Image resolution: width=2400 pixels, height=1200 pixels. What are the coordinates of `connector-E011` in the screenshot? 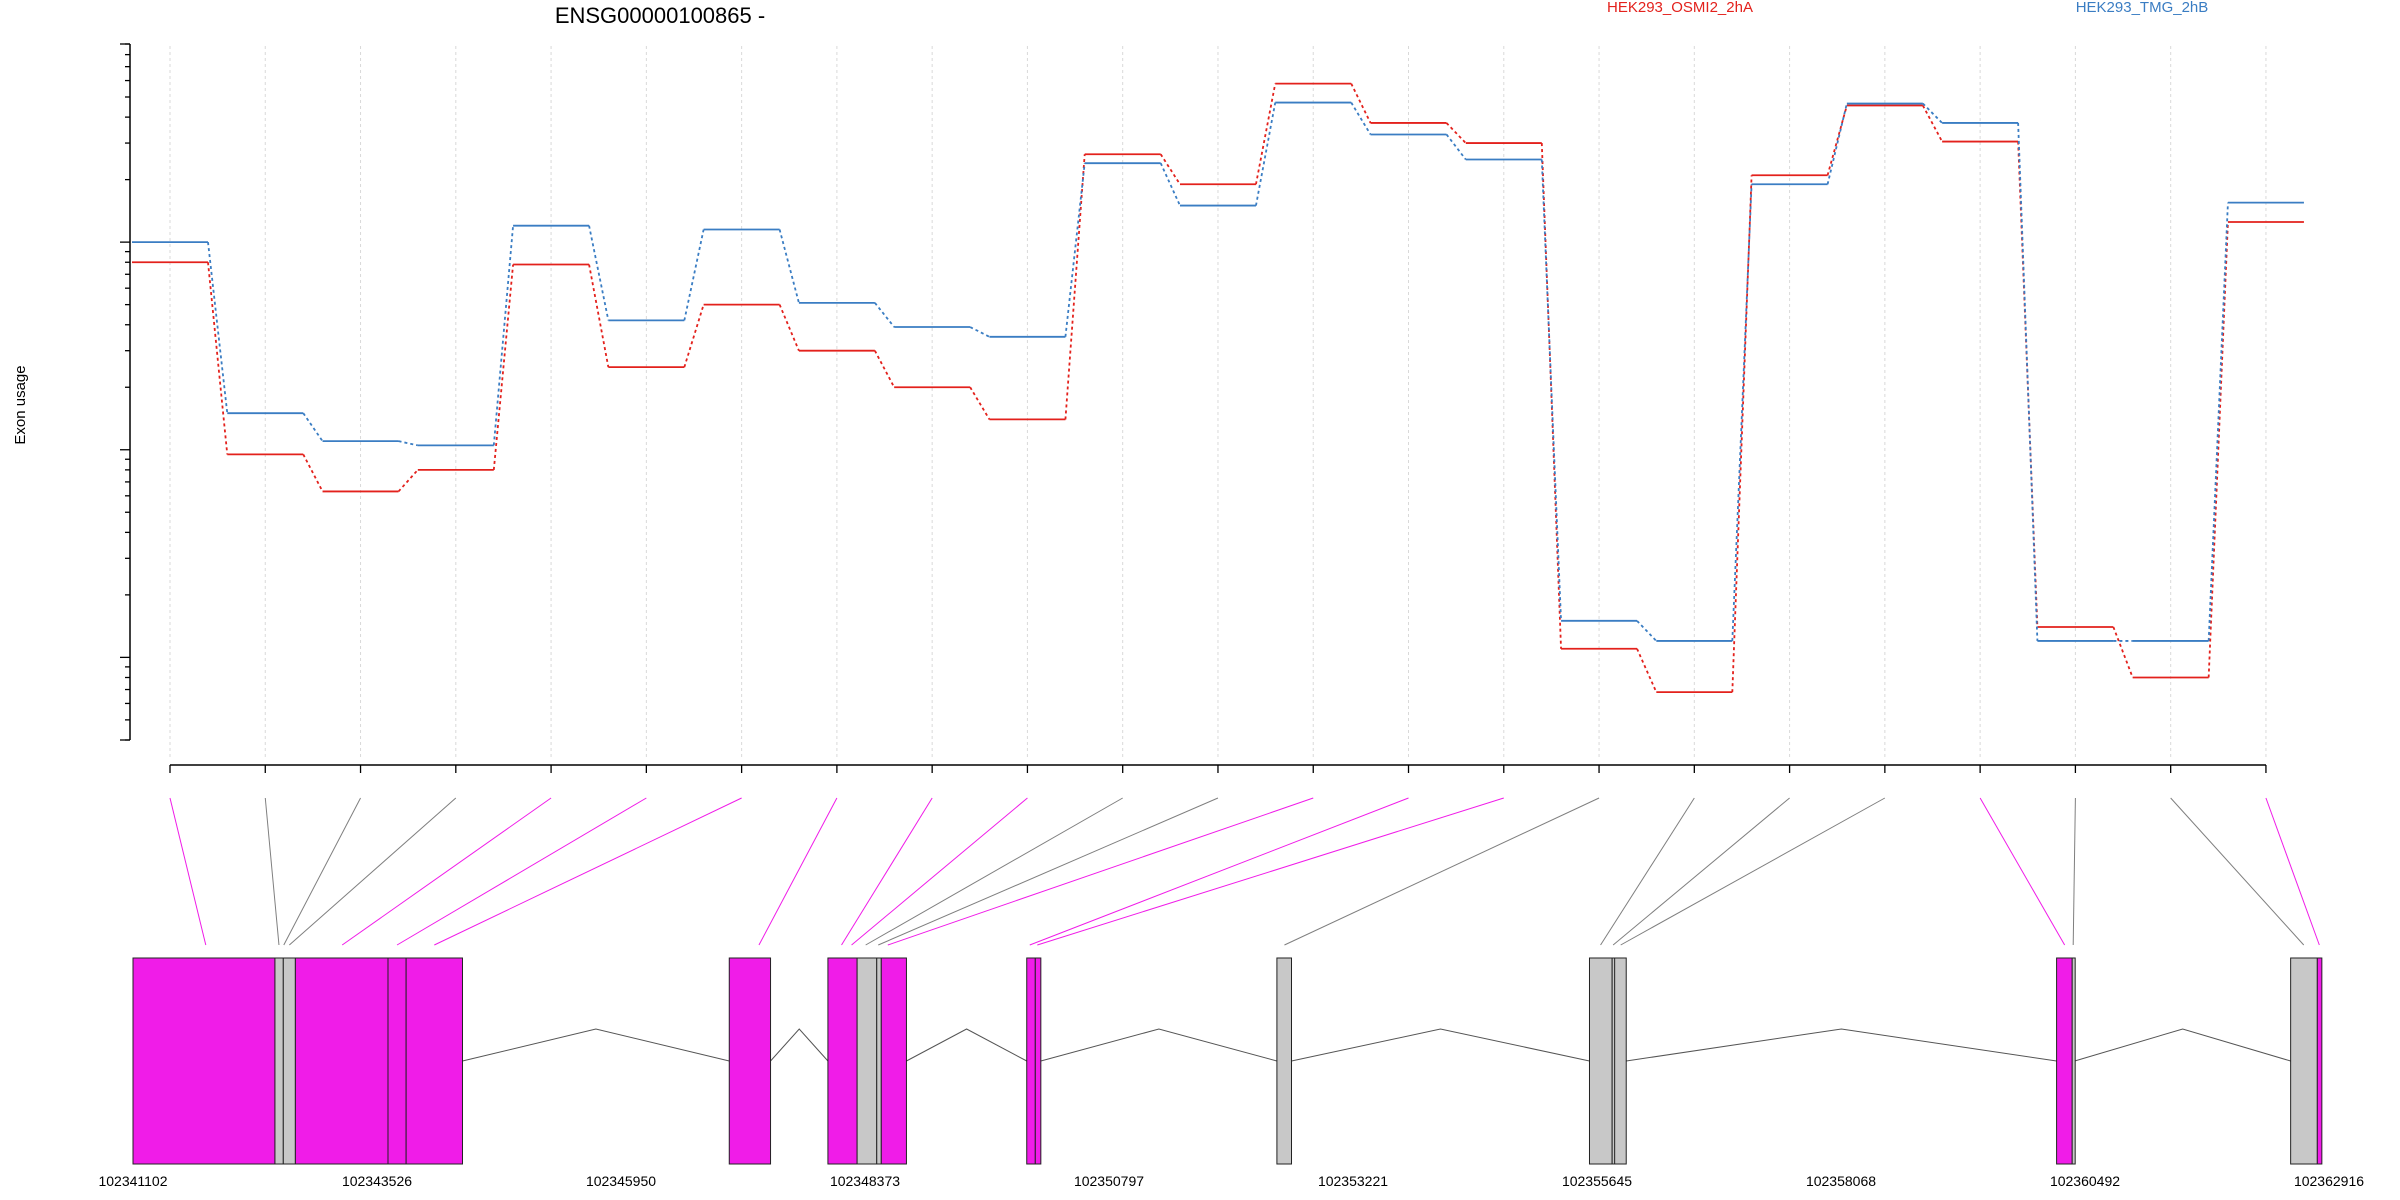 It's located at (994, 871).